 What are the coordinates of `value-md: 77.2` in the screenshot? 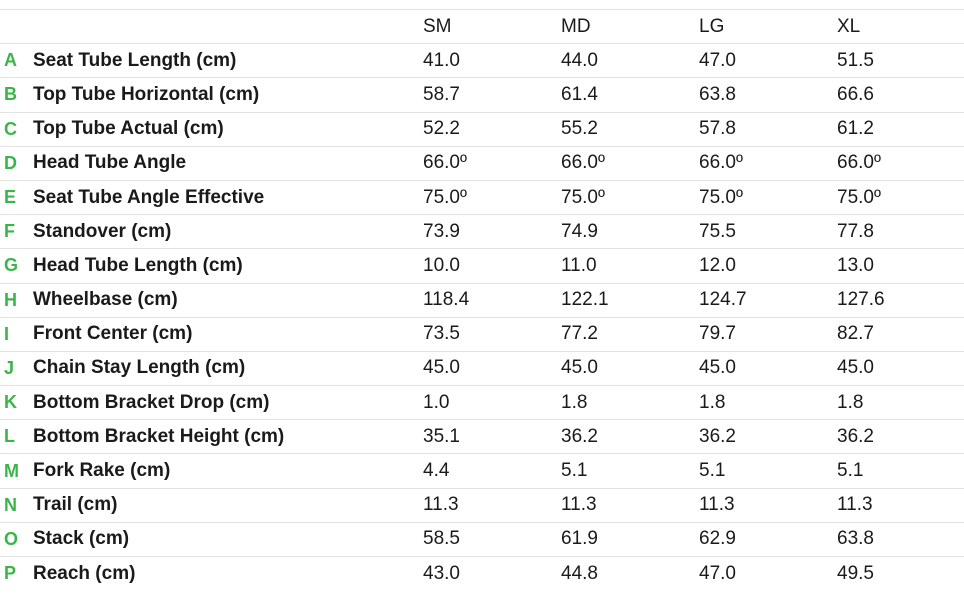 It's located at (579, 334).